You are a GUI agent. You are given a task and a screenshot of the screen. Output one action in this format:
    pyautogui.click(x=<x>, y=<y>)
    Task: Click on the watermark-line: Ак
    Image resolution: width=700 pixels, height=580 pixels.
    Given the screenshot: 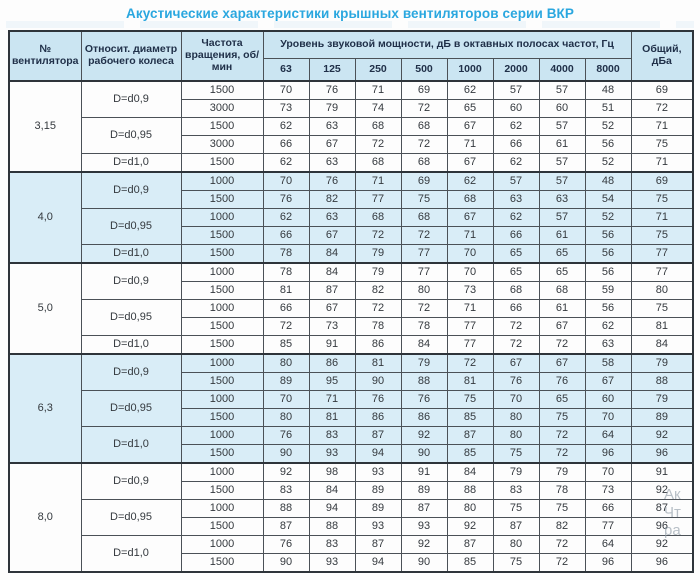 What is the action you would take?
    pyautogui.click(x=672, y=494)
    